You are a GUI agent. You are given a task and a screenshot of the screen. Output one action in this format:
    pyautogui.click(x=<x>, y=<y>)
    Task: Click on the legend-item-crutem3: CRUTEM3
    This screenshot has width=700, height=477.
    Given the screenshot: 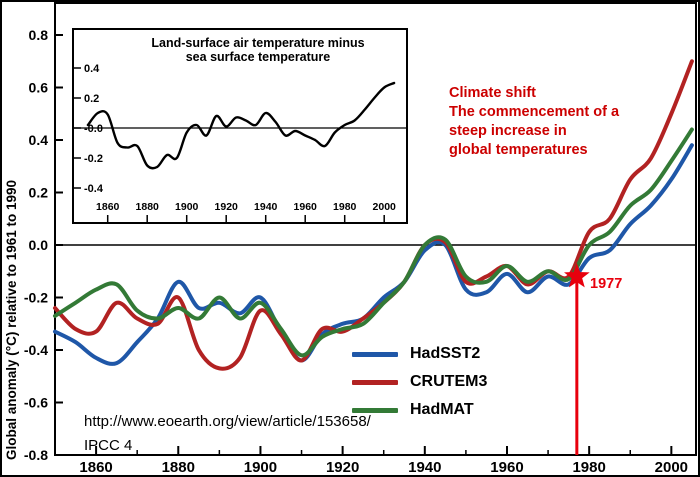 What is the action you would take?
    pyautogui.click(x=419, y=382)
    